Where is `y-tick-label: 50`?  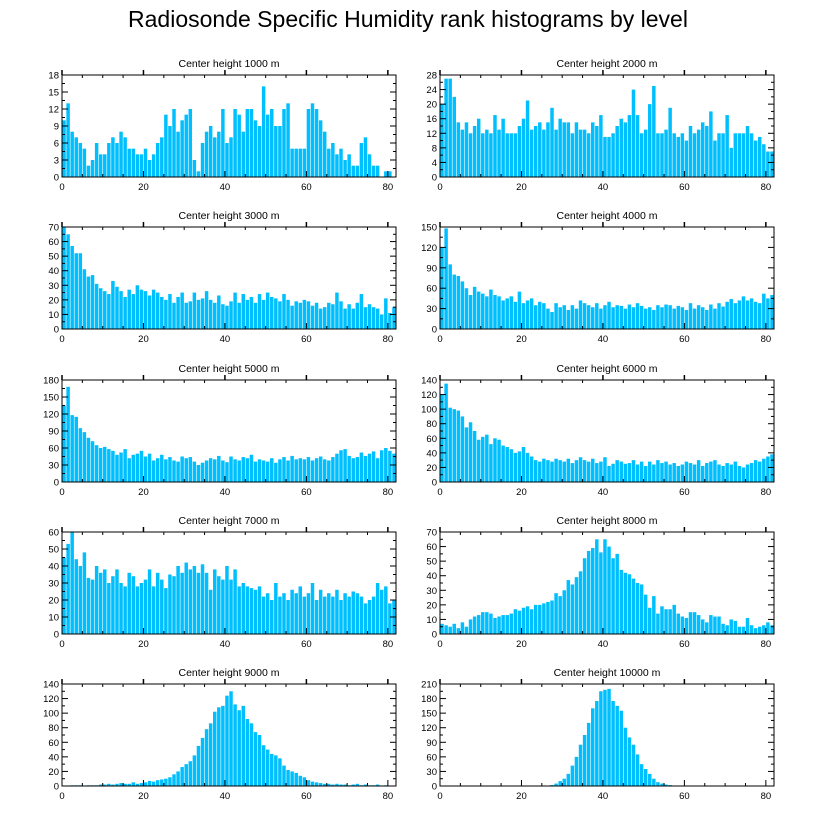
y-tick-label: 50 is located at coordinates (431, 562).